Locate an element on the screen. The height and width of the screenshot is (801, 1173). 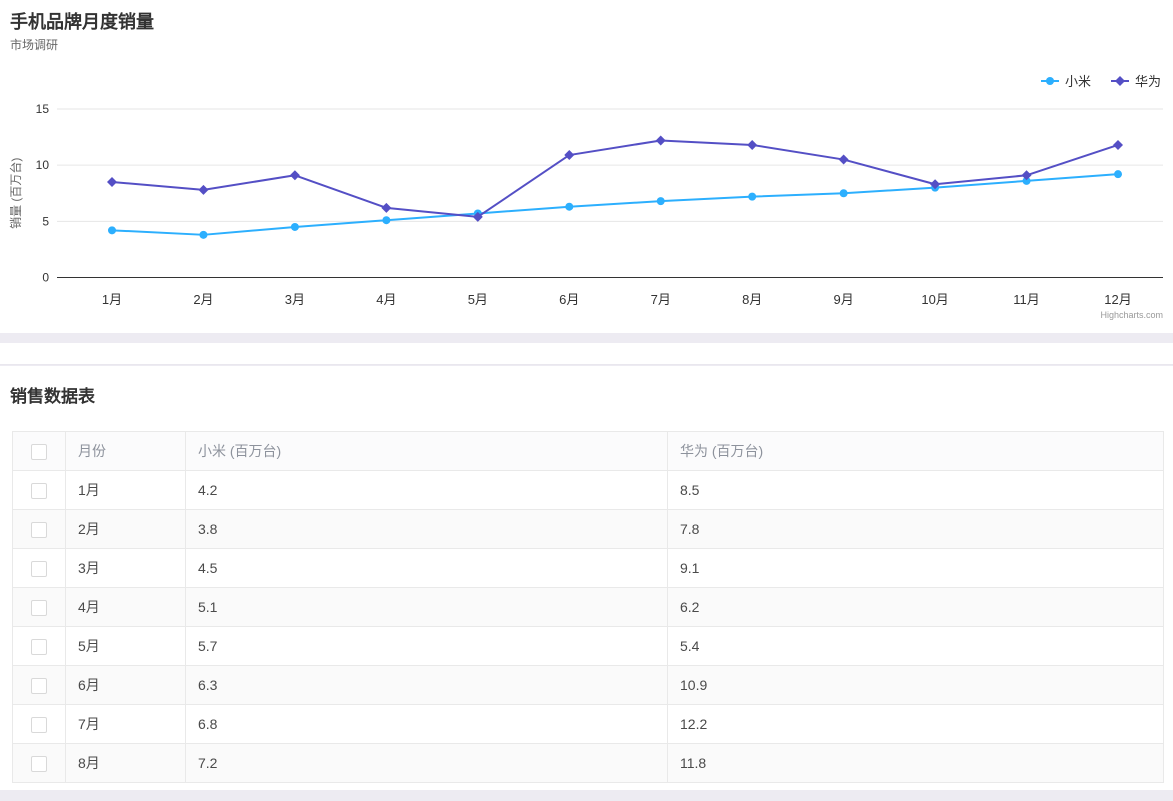
xiaomi-value-cell: 5.1 is located at coordinates (426, 607).